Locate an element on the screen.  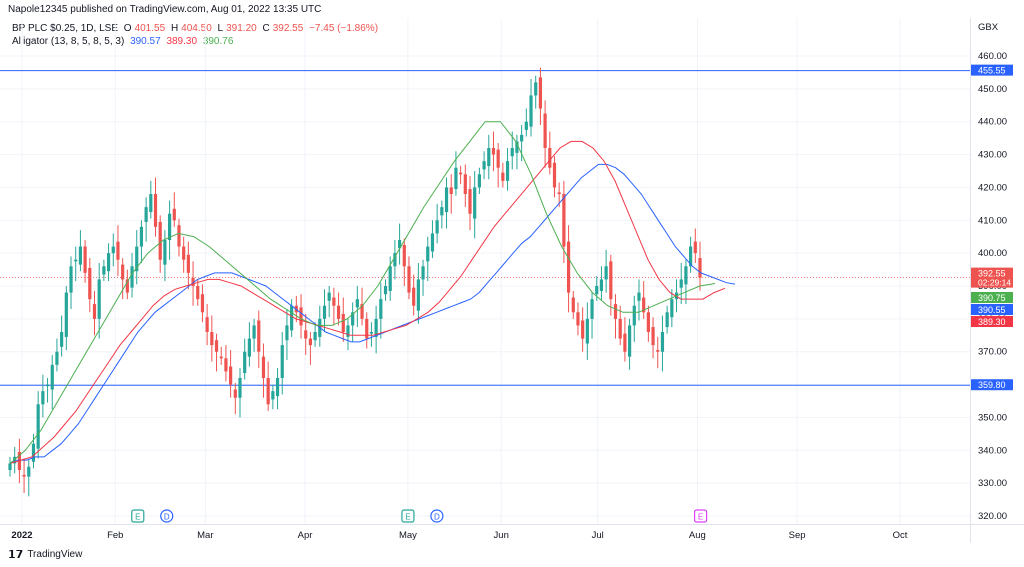
dividend-marker is located at coordinates (437, 516).